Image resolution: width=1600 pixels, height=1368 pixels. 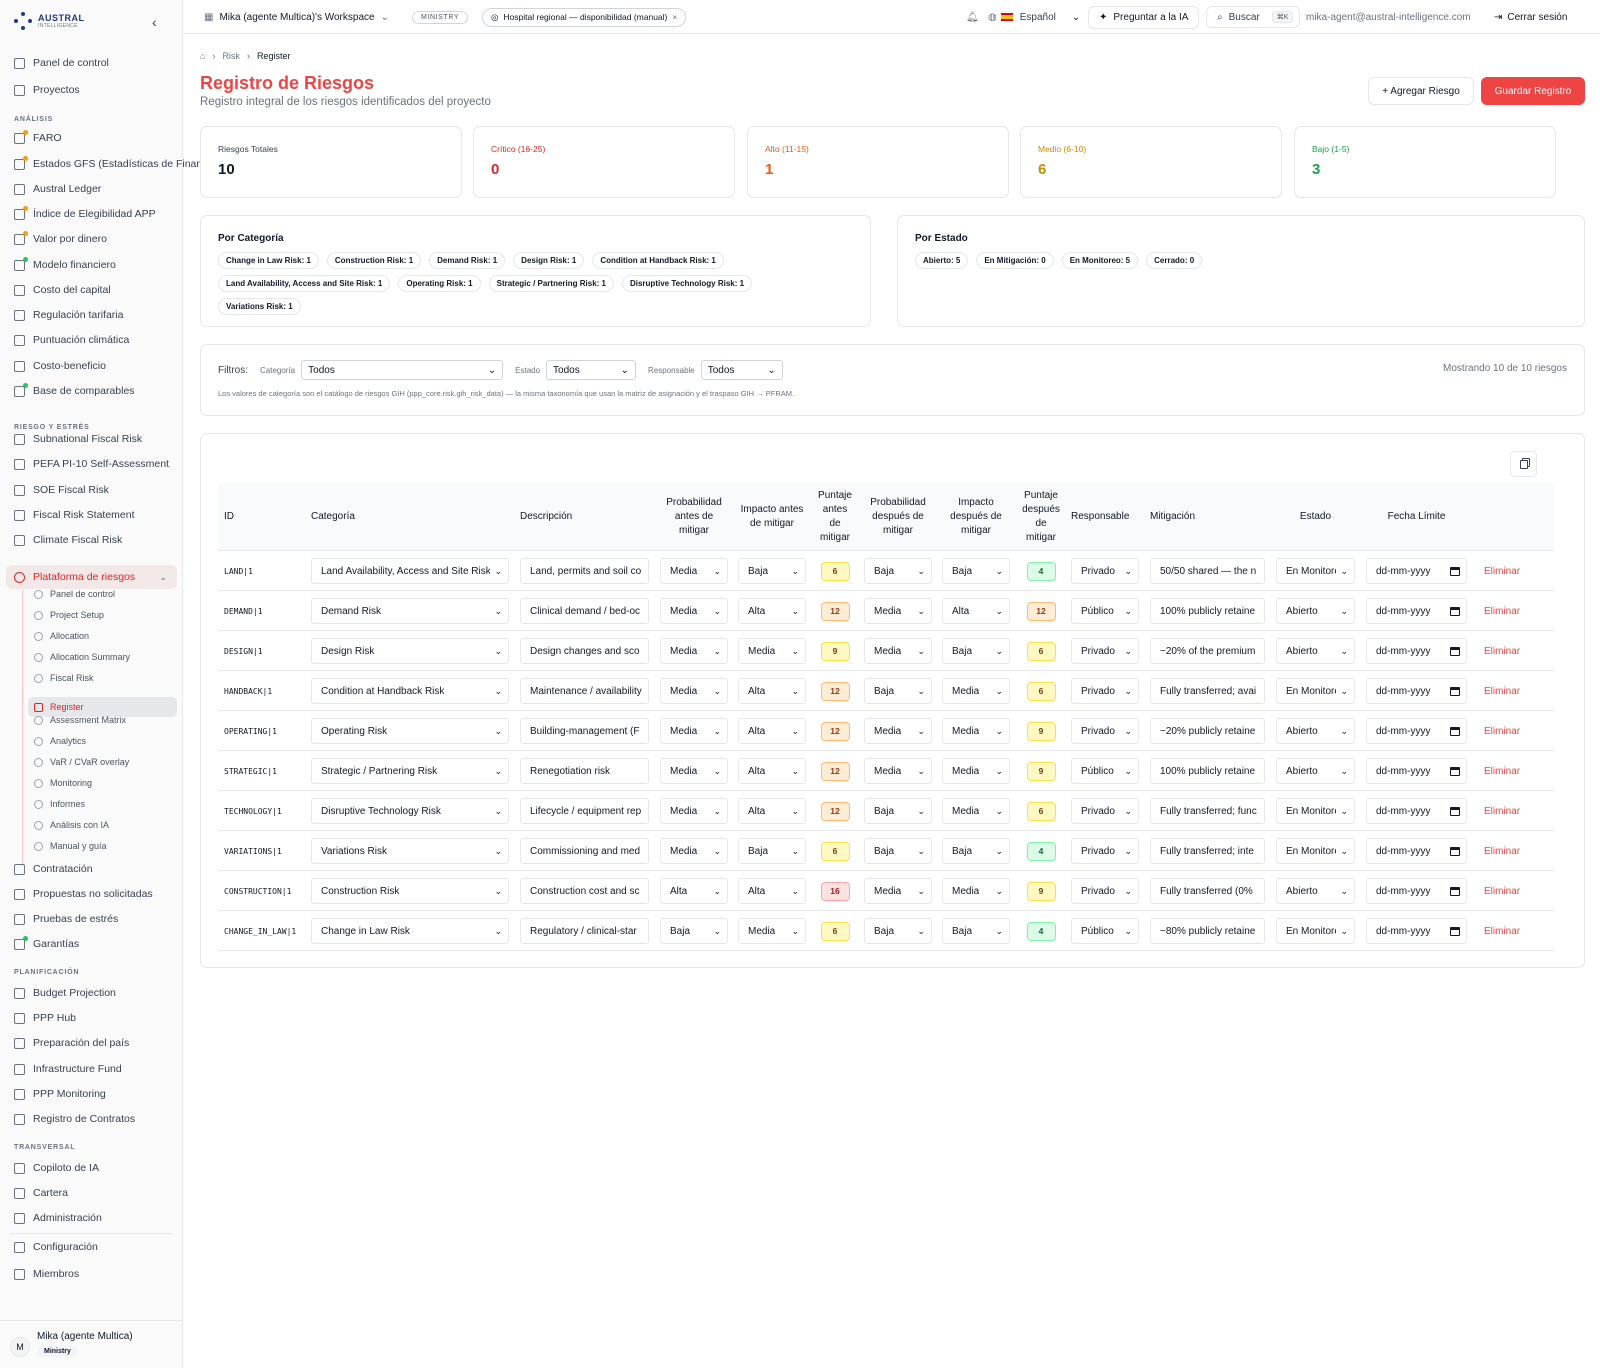 What do you see at coordinates (584, 731) in the screenshot?
I see `description-input: Building-management (F` at bounding box center [584, 731].